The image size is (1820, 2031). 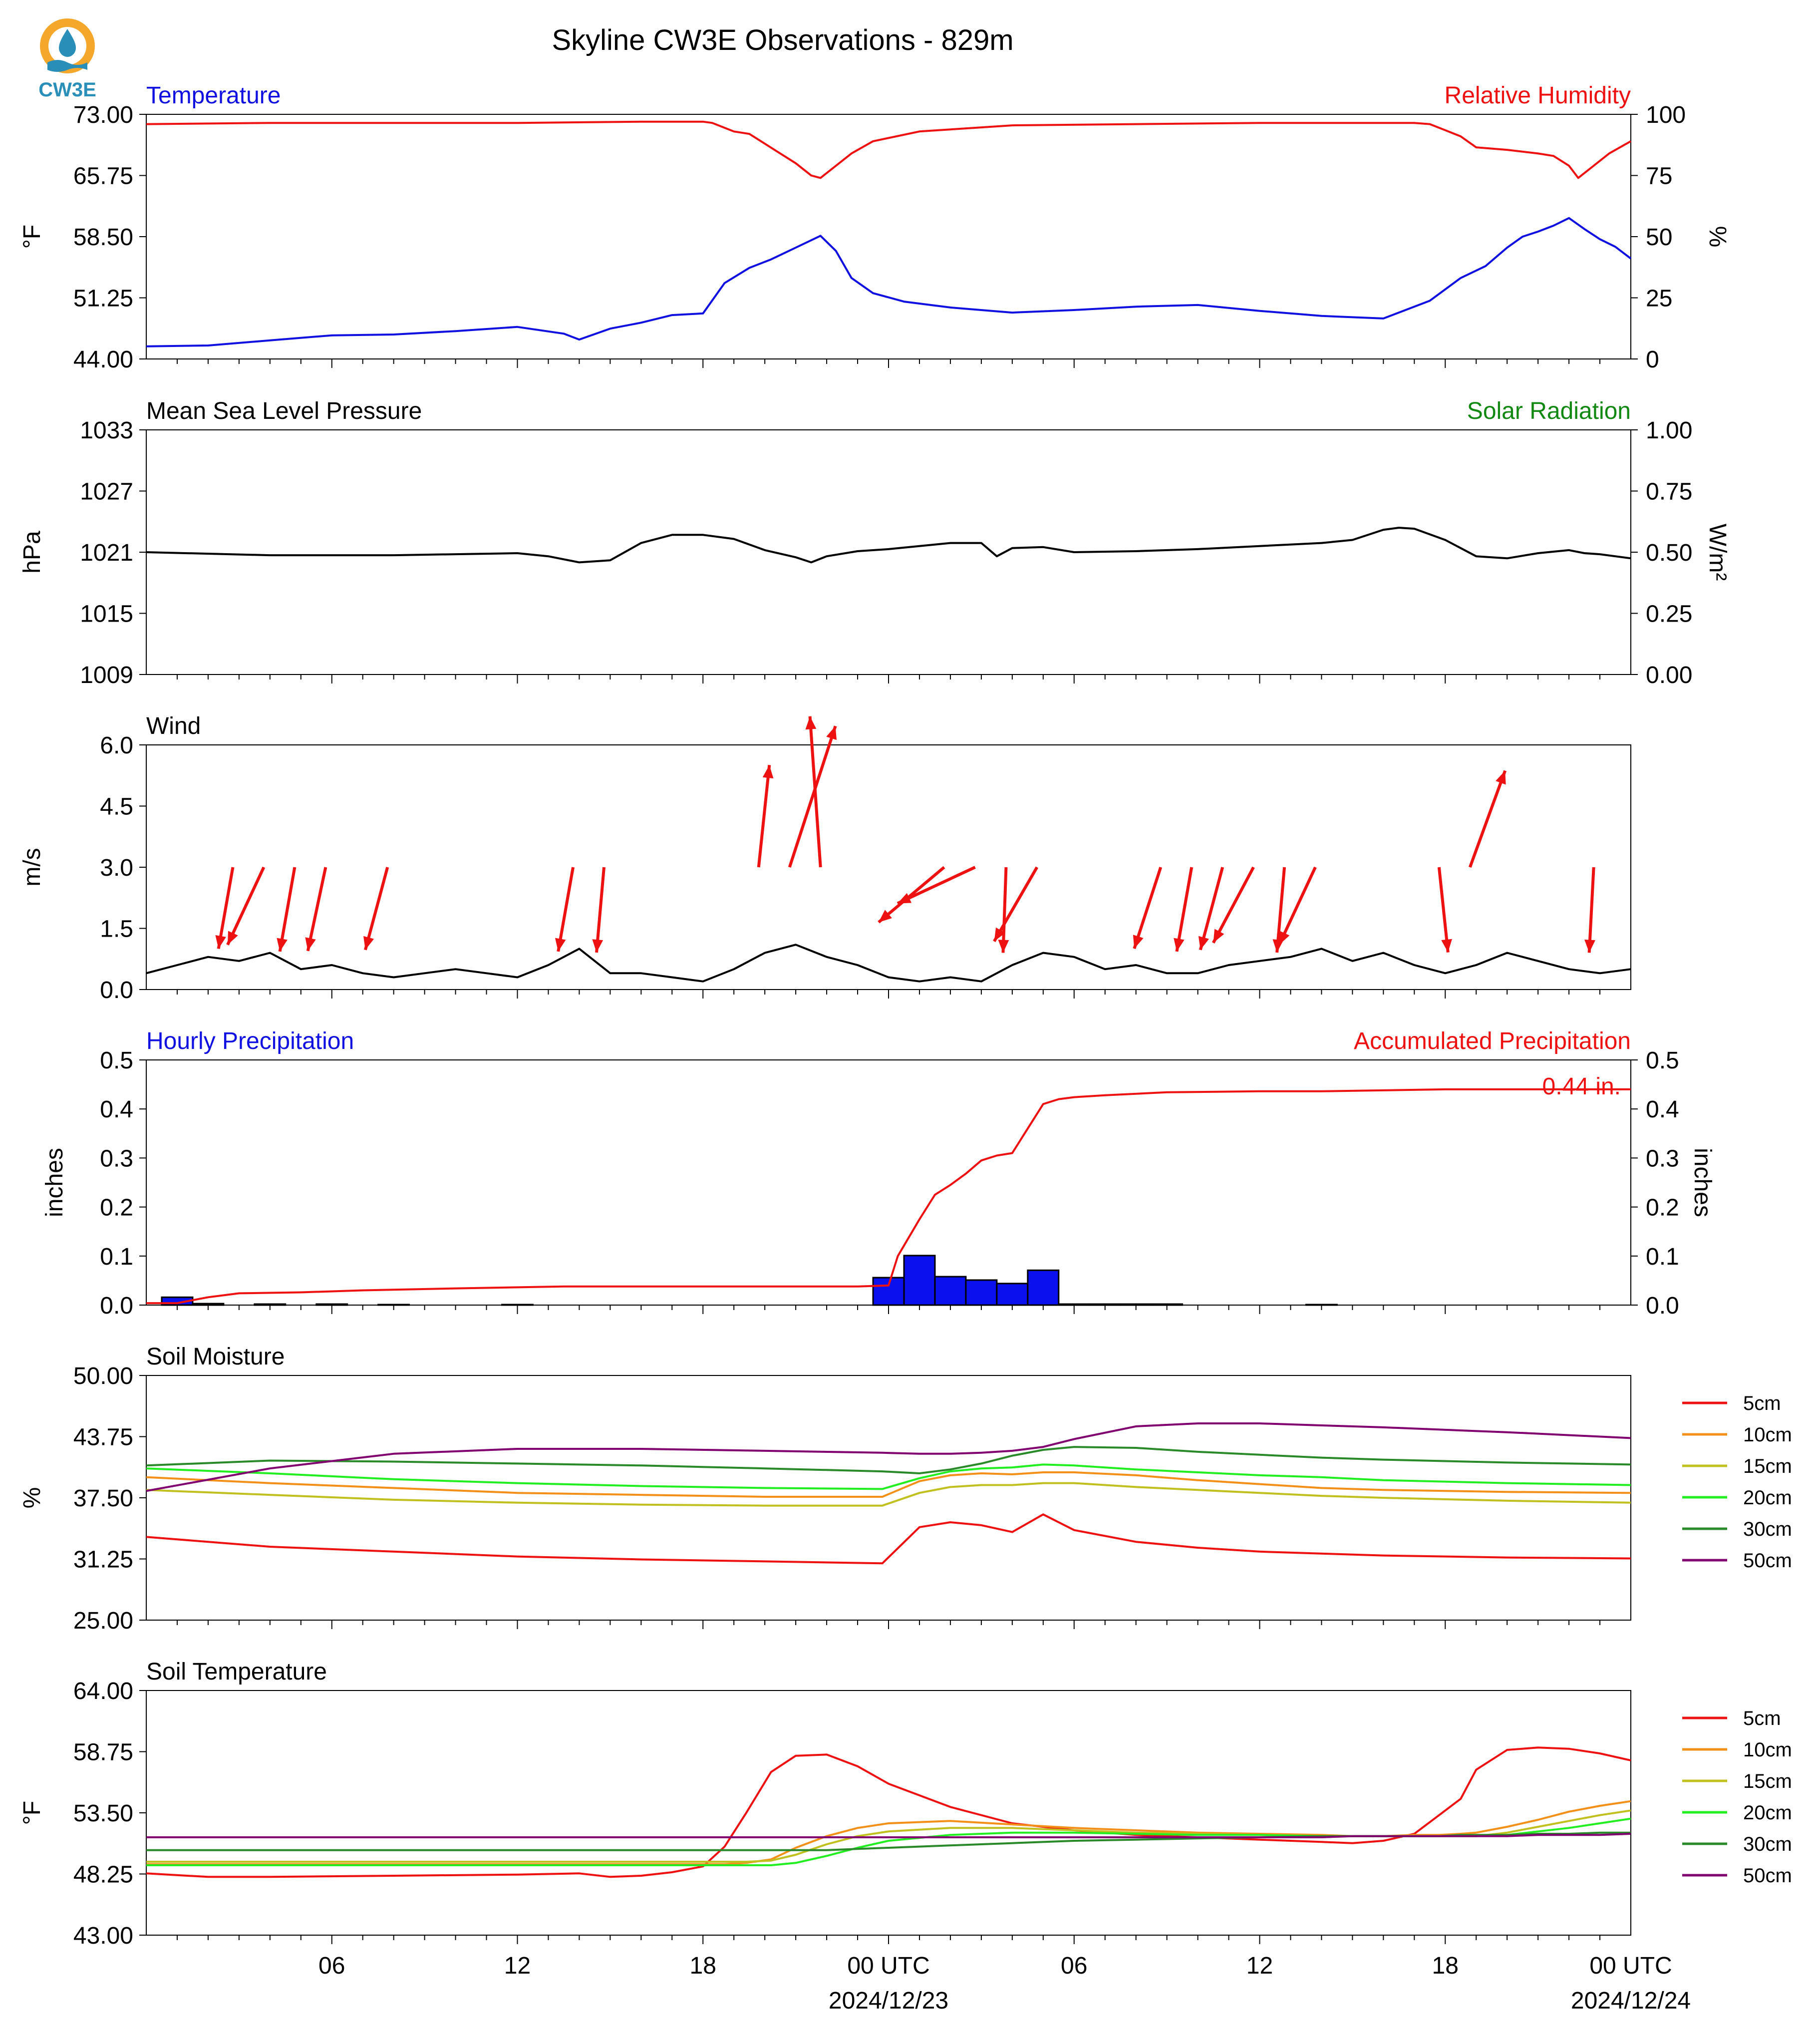 What do you see at coordinates (103, 1875) in the screenshot?
I see `y-tick-label: 48.25` at bounding box center [103, 1875].